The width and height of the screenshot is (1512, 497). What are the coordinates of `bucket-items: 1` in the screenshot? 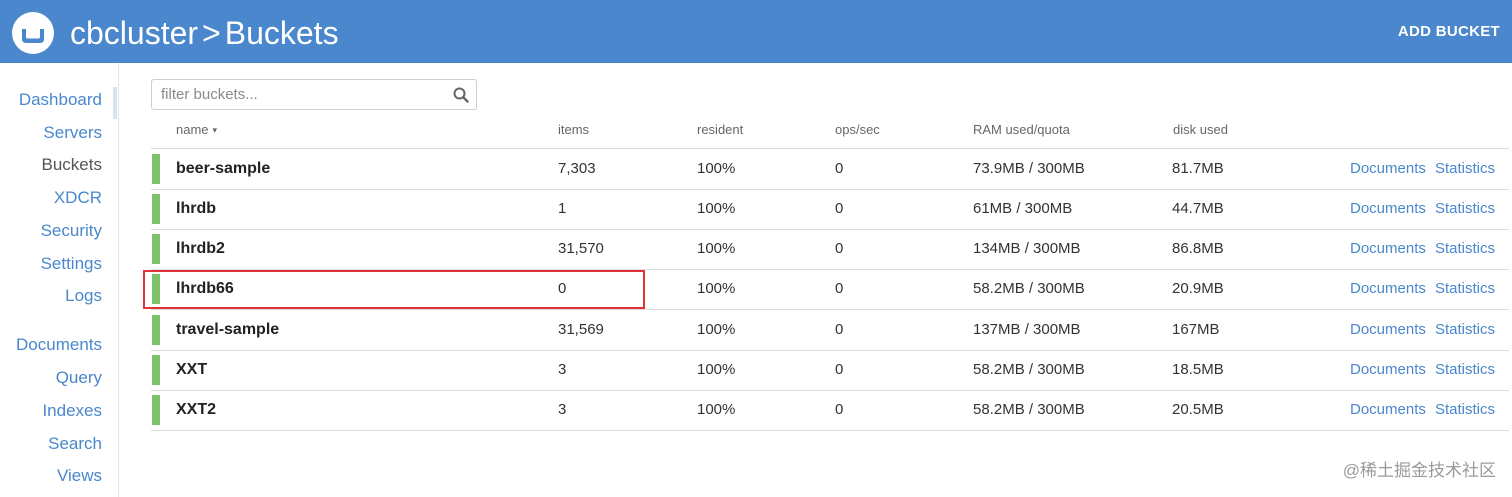 It's located at (562, 208).